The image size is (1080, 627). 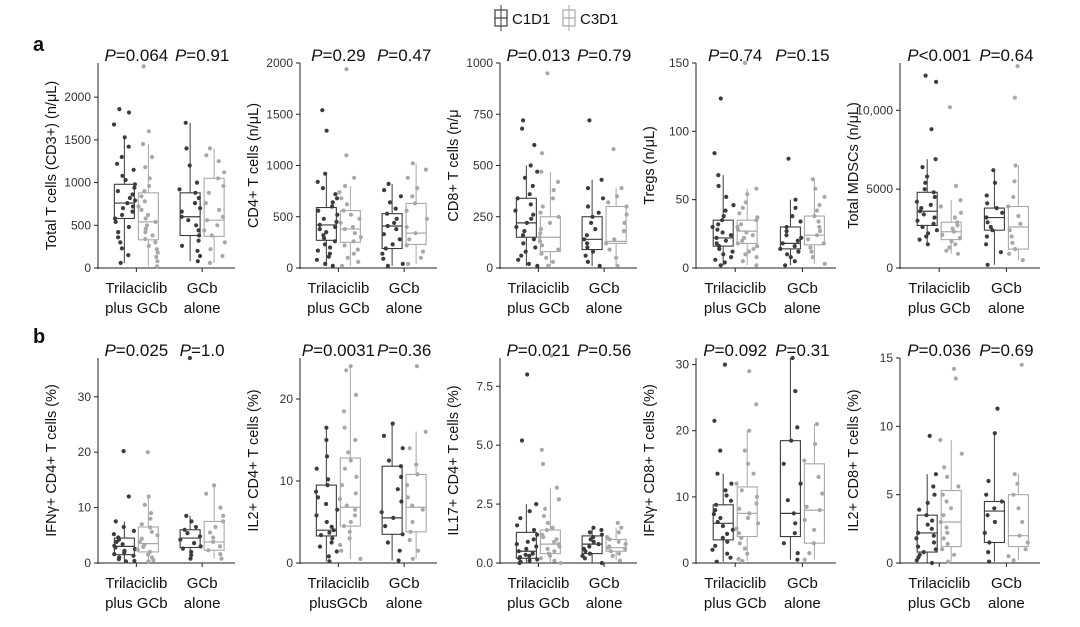 What do you see at coordinates (945, 55) in the screenshot?
I see `p-value-number: <0.001` at bounding box center [945, 55].